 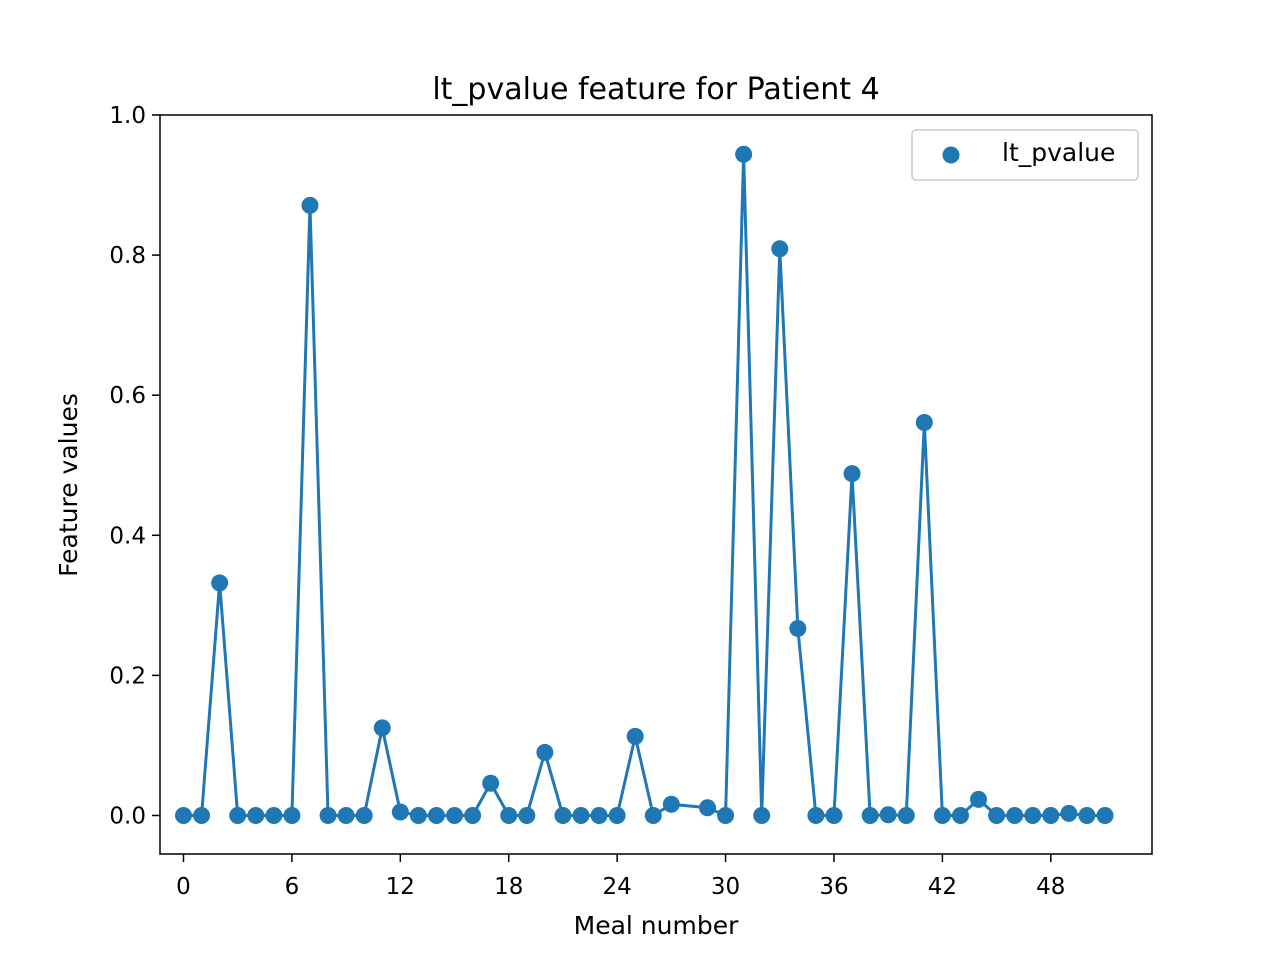 What do you see at coordinates (127, 256) in the screenshot?
I see `y-tick-label: 0.8` at bounding box center [127, 256].